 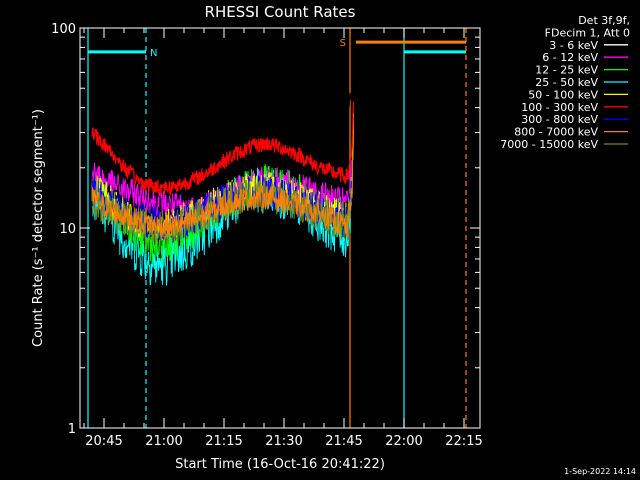 What do you see at coordinates (280, 12) in the screenshot?
I see `chart-title: RHESSI Count Rates` at bounding box center [280, 12].